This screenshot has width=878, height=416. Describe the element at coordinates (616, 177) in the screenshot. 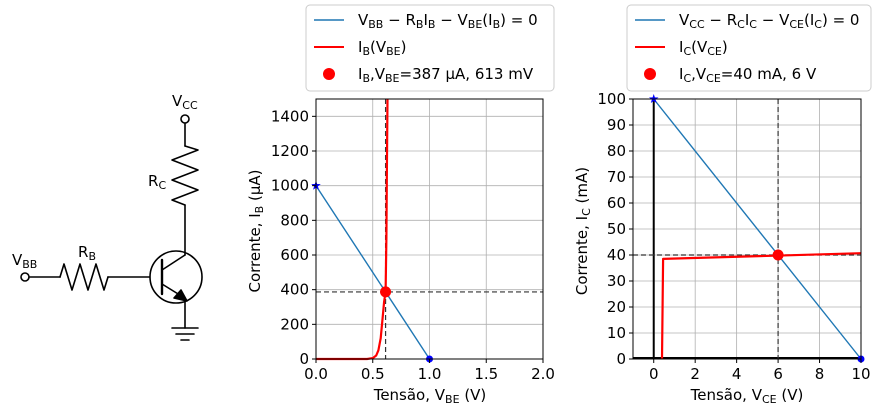

I see `y-tick-label: 70` at that location.